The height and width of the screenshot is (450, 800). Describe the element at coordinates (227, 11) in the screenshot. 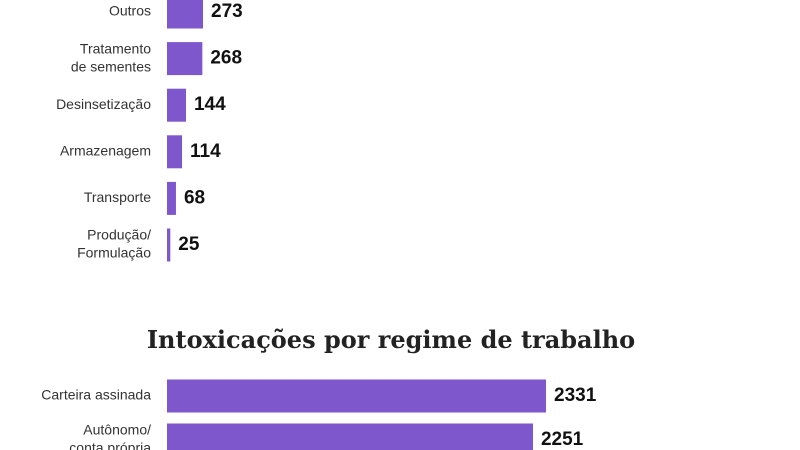

I see `value-label: 273` at that location.